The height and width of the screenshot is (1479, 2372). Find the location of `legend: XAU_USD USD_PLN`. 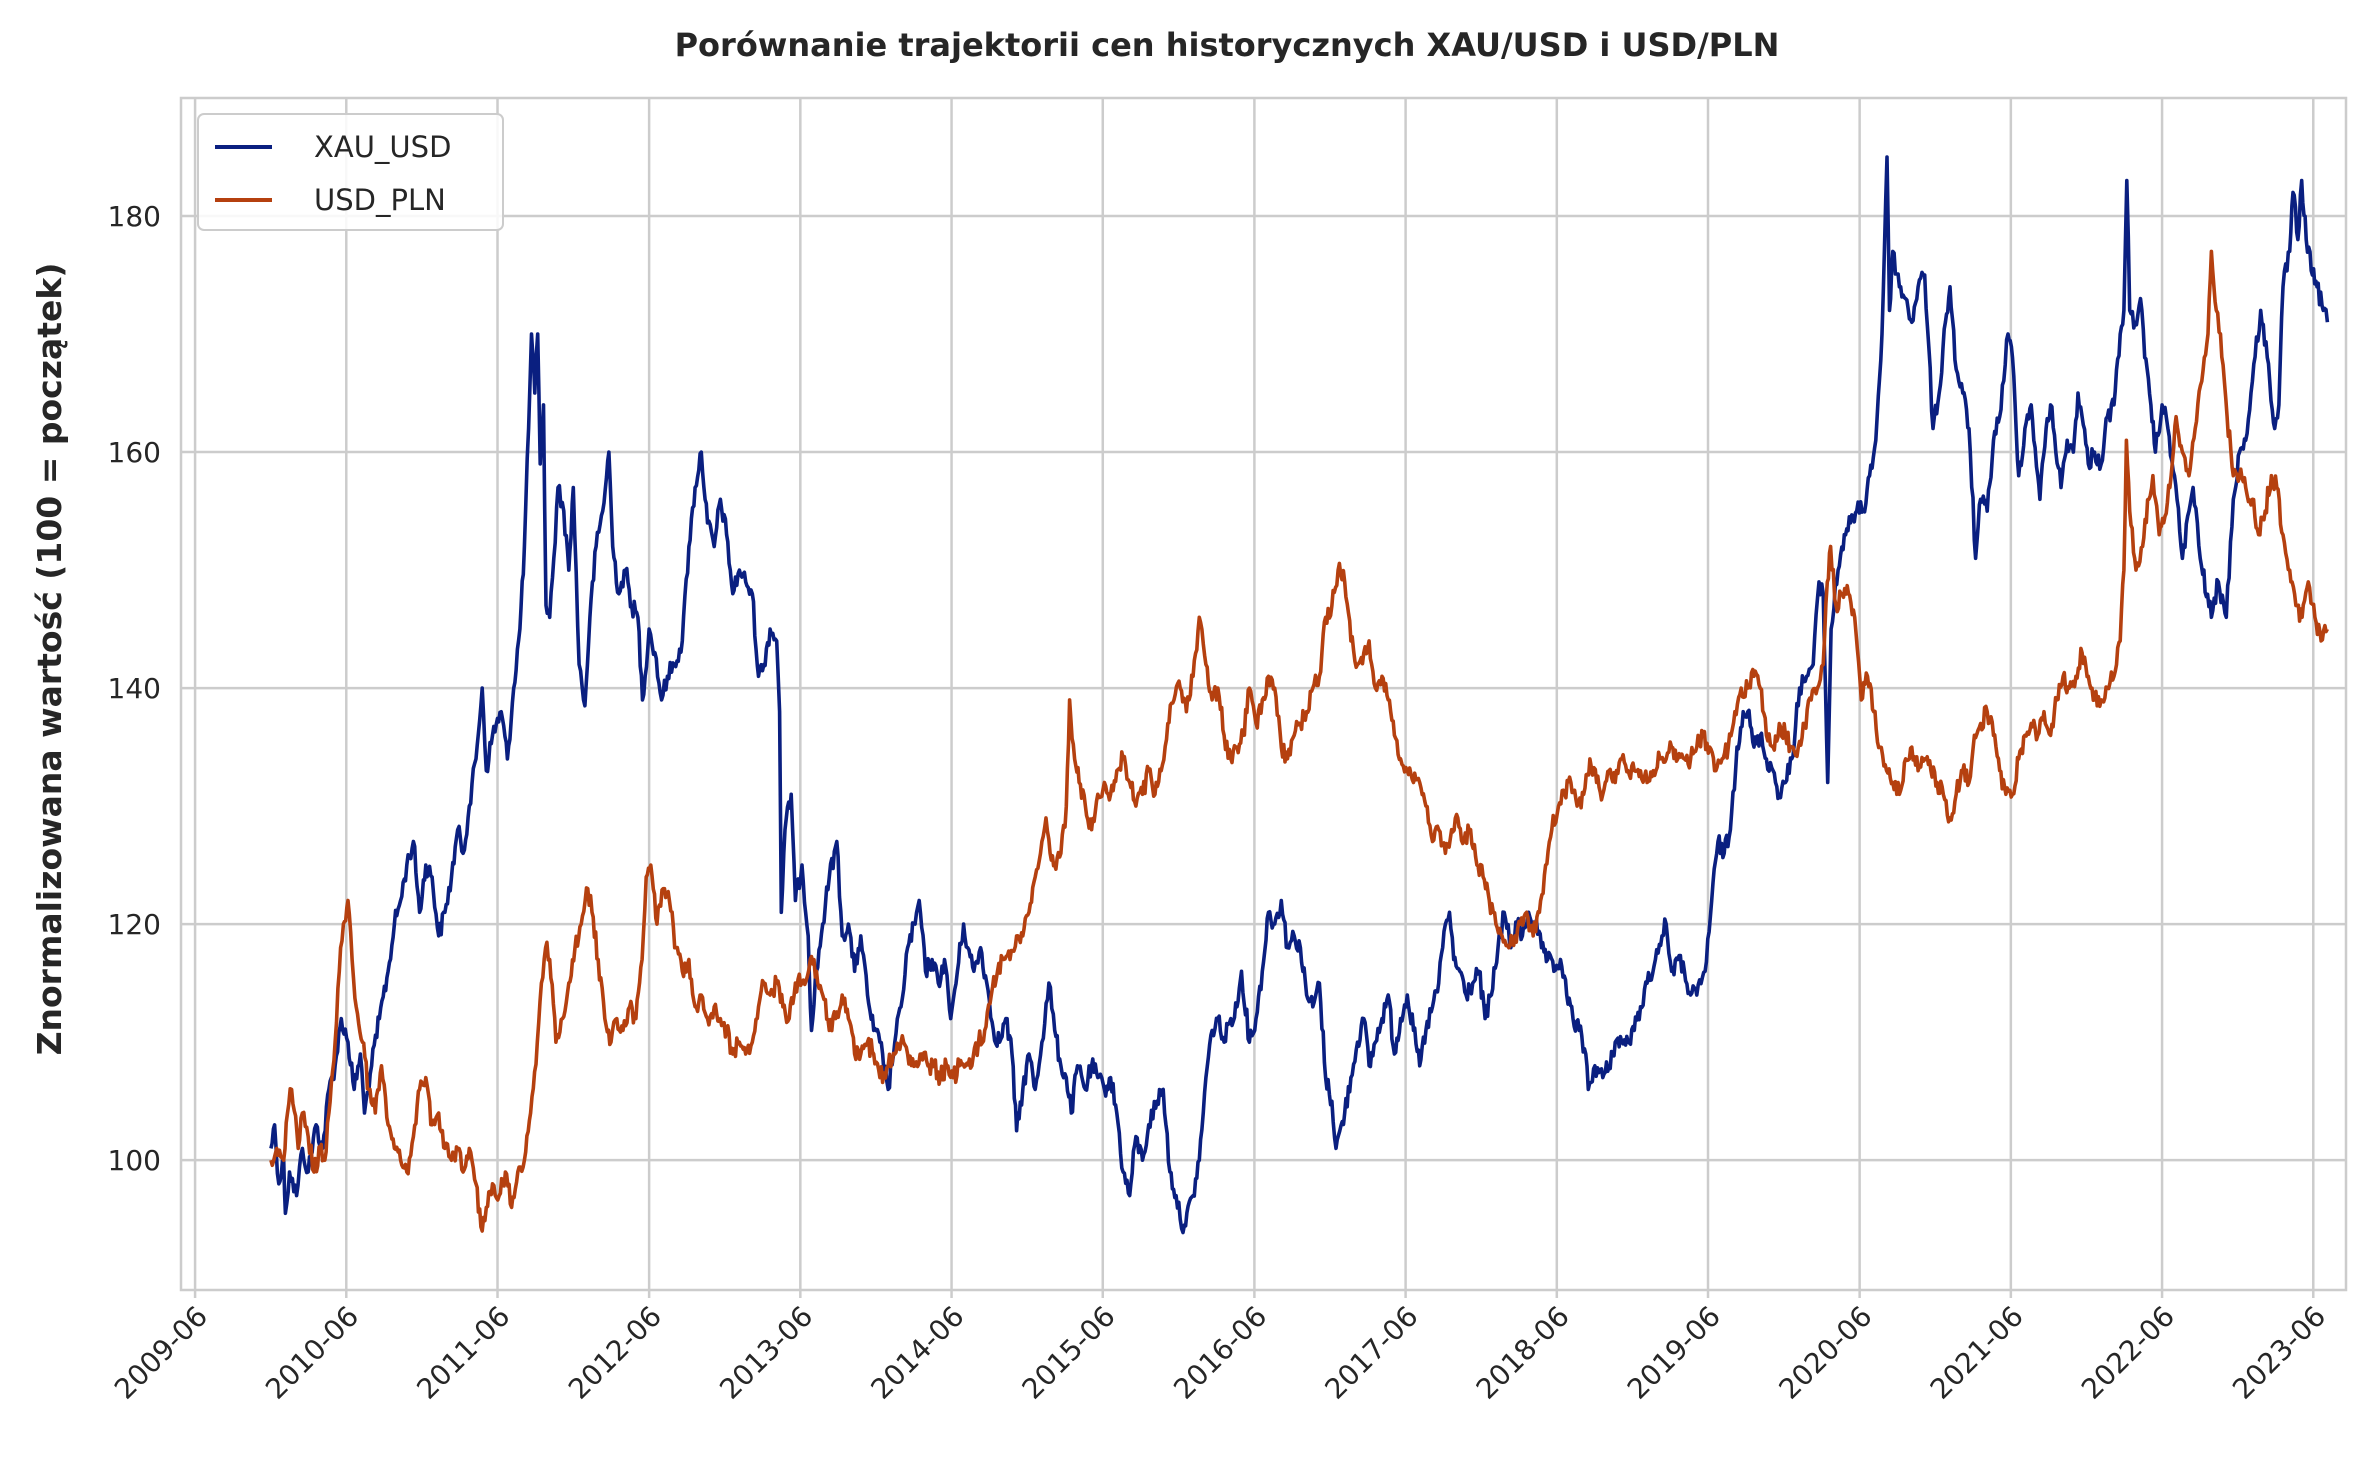

legend: XAU_USD USD_PLN is located at coordinates (350, 172).